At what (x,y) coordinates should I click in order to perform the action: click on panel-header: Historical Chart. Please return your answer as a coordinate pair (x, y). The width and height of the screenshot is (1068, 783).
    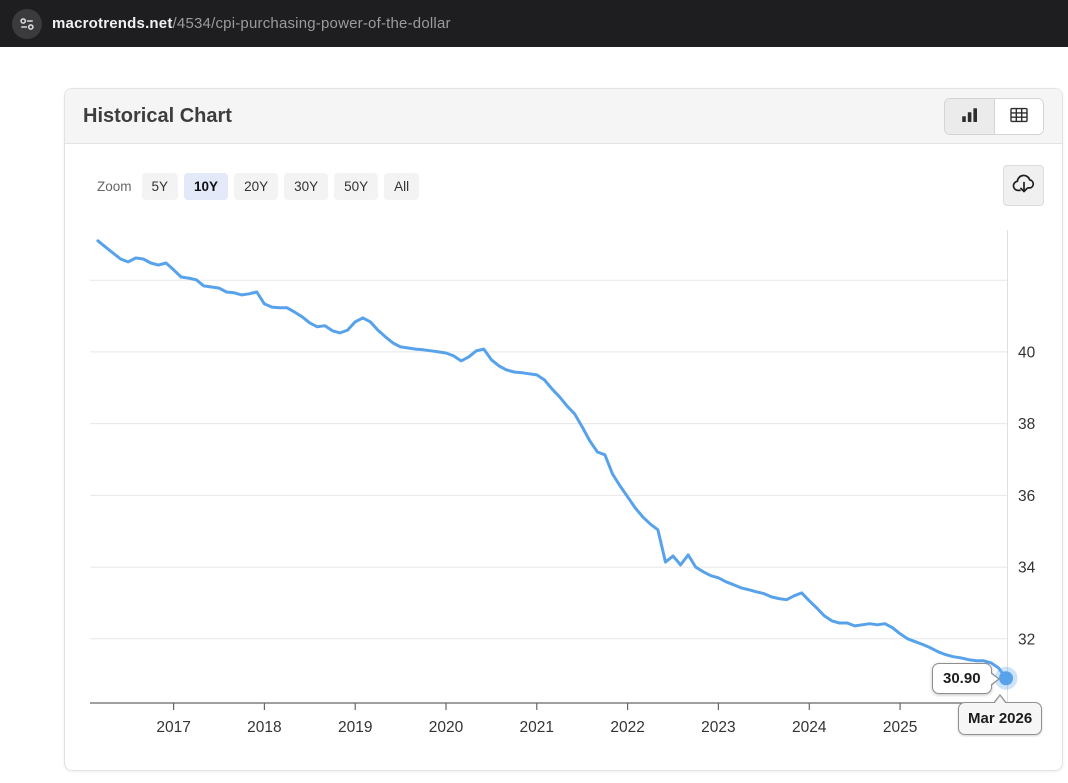
    Looking at the image, I should click on (563, 116).